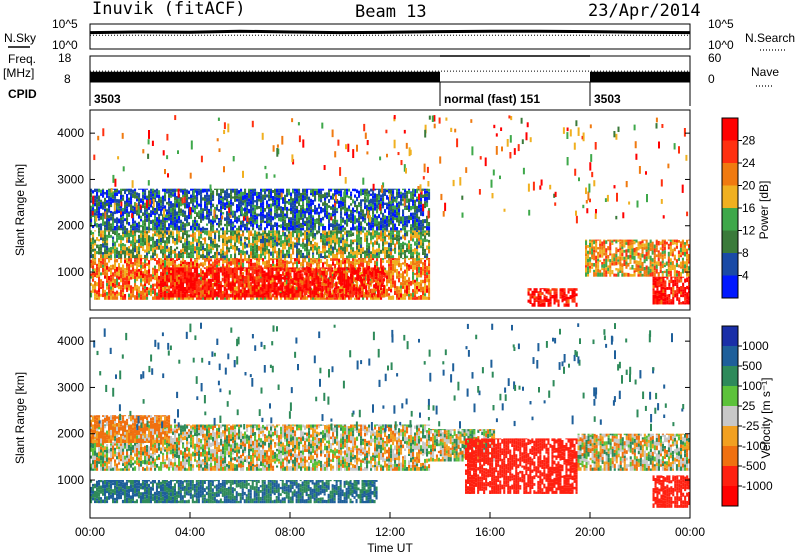  Describe the element at coordinates (390, 68) in the screenshot. I see `frequency-traces` at that location.